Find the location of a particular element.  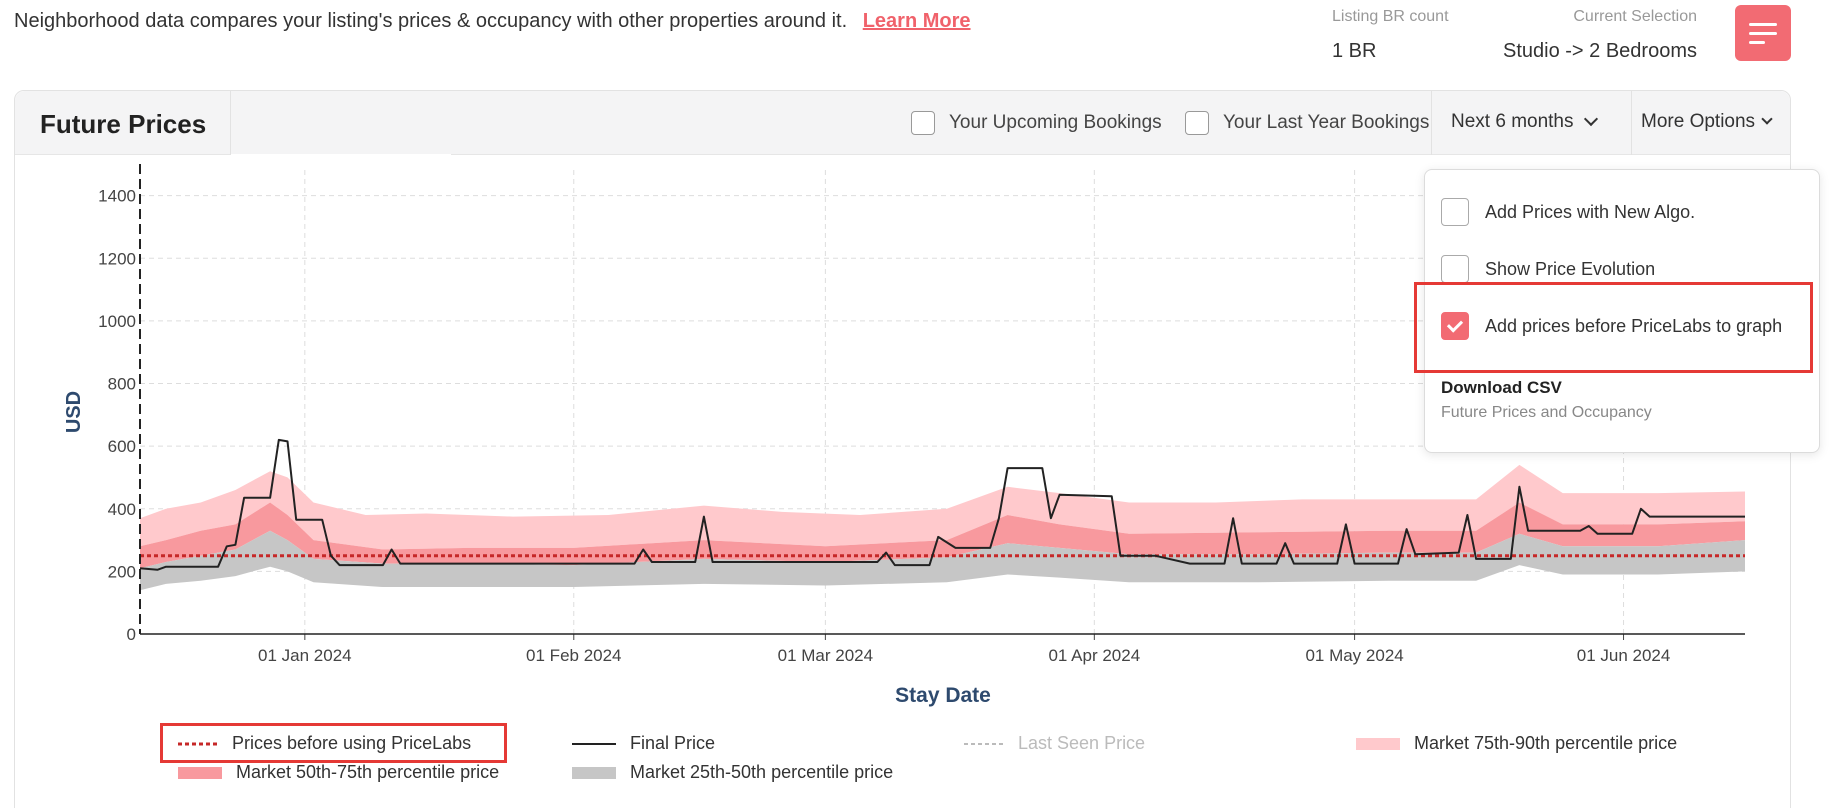

highlight-legend-box is located at coordinates (333, 743).